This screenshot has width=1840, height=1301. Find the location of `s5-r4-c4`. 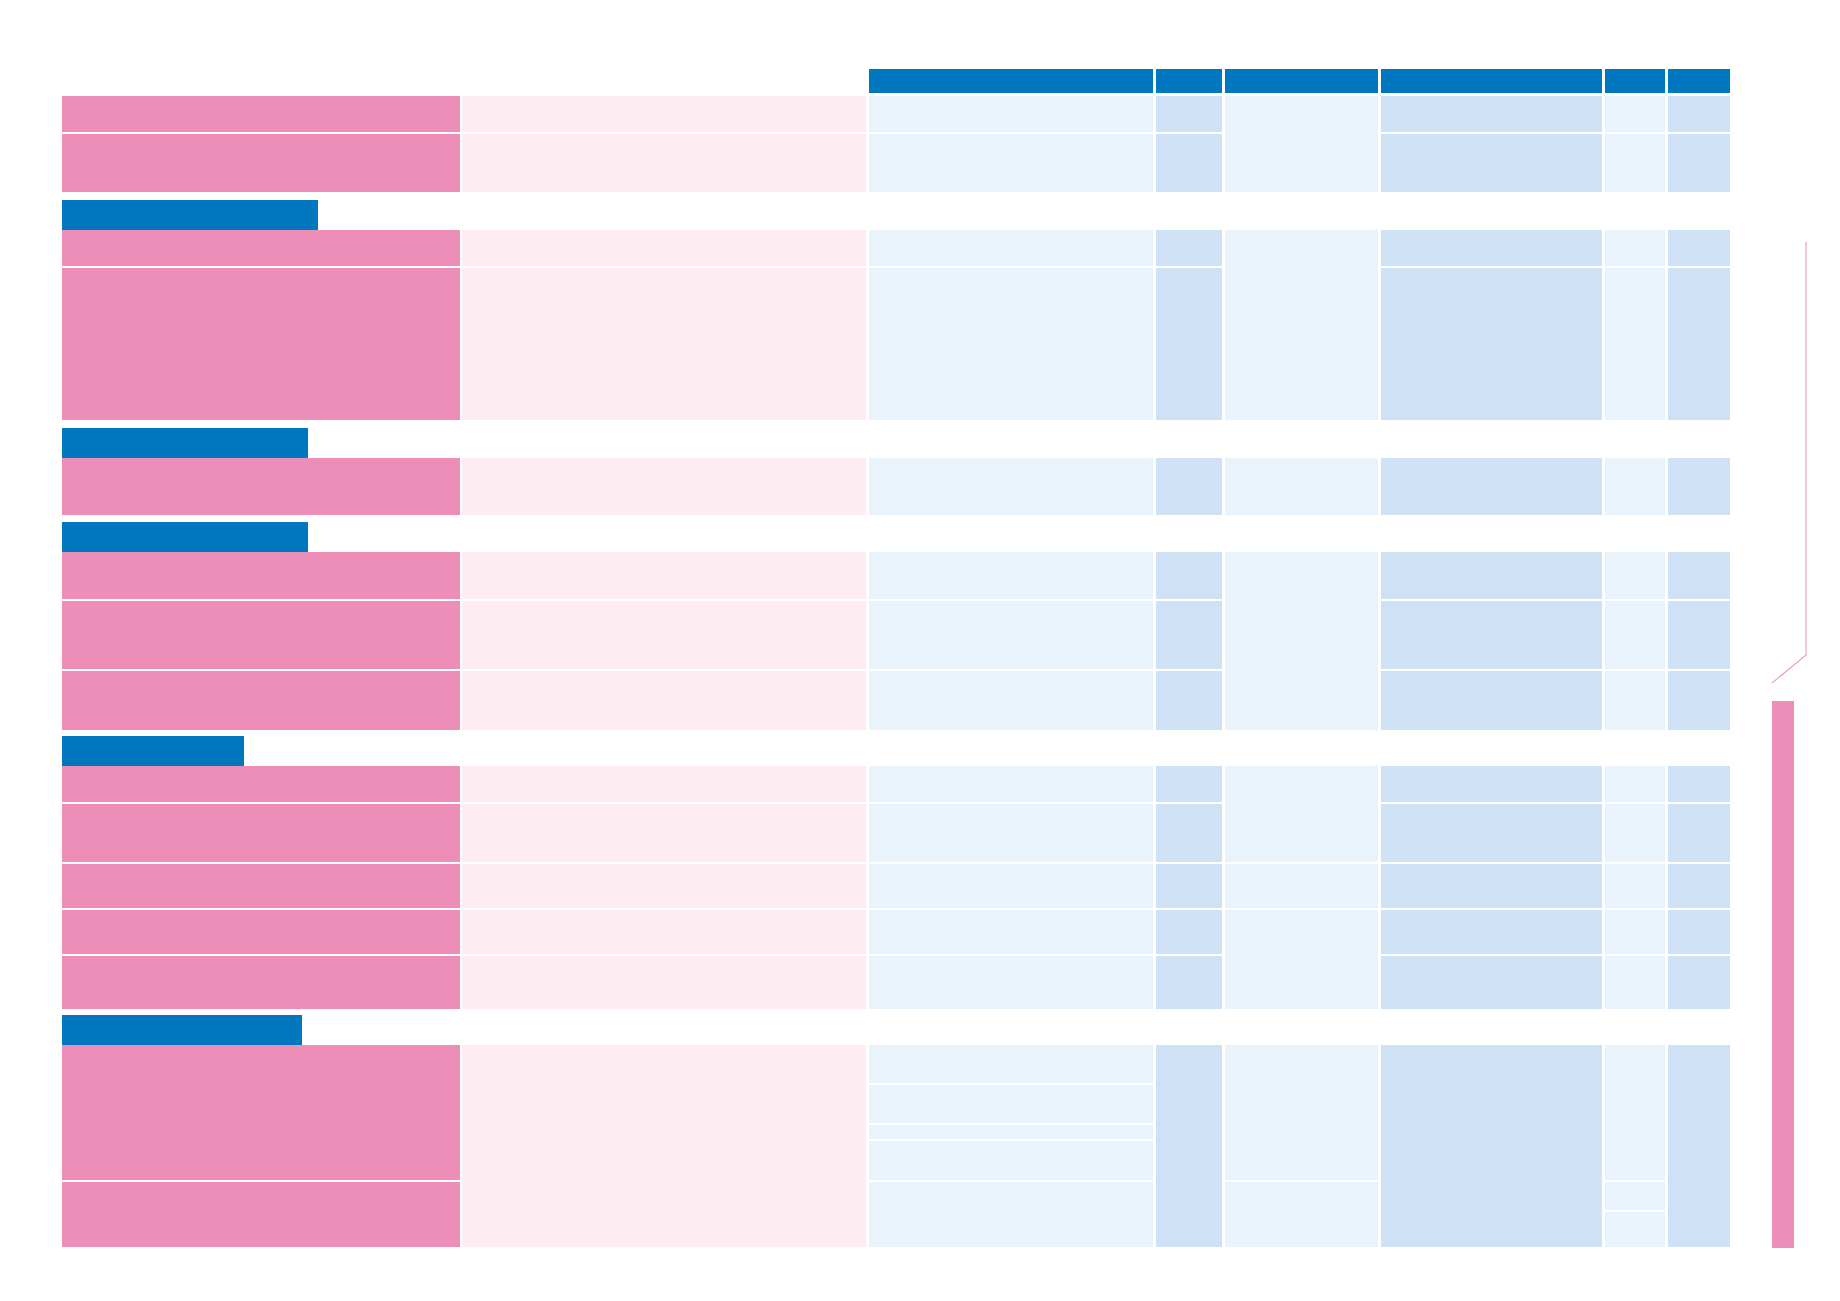

s5-r4-c4 is located at coordinates (1491, 932).